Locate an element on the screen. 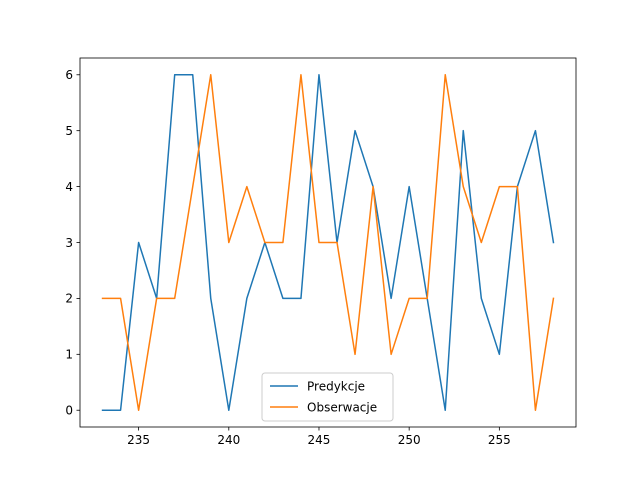  legend-label-1: Predykcje is located at coordinates (336, 386).